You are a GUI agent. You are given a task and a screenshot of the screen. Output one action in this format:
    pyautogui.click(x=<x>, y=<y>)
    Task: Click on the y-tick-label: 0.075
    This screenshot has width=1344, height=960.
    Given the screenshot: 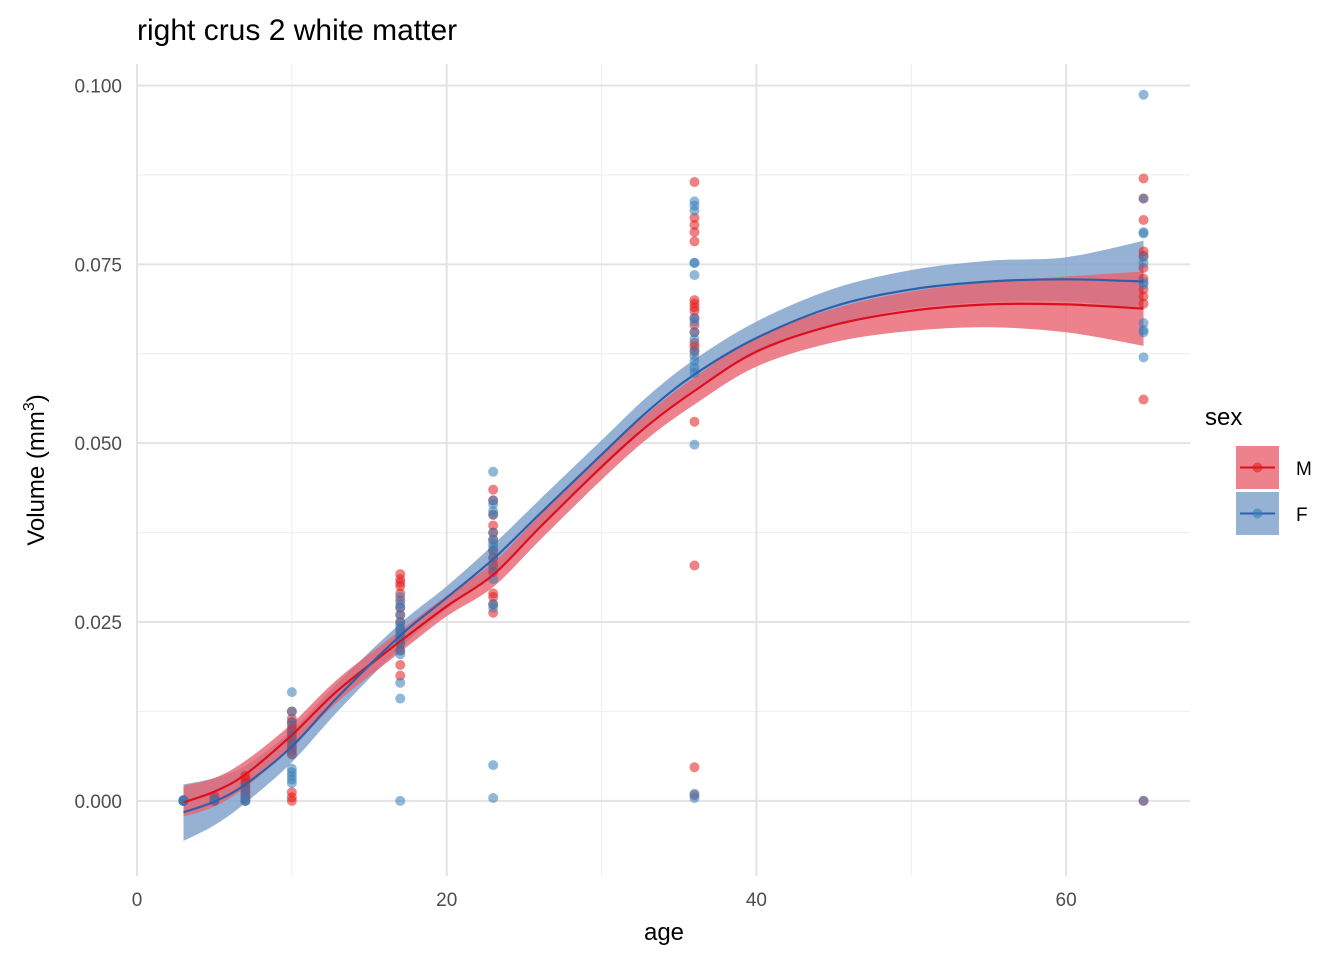 What is the action you would take?
    pyautogui.click(x=98, y=265)
    